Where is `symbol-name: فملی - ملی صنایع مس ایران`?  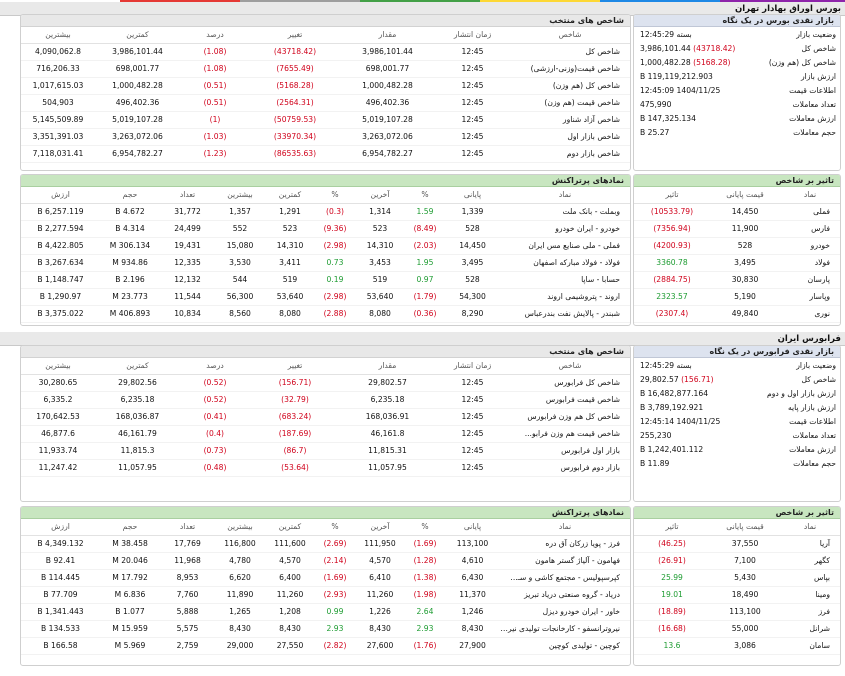 symbol-name: فملی - ملی صنایع مس ایران is located at coordinates (565, 246).